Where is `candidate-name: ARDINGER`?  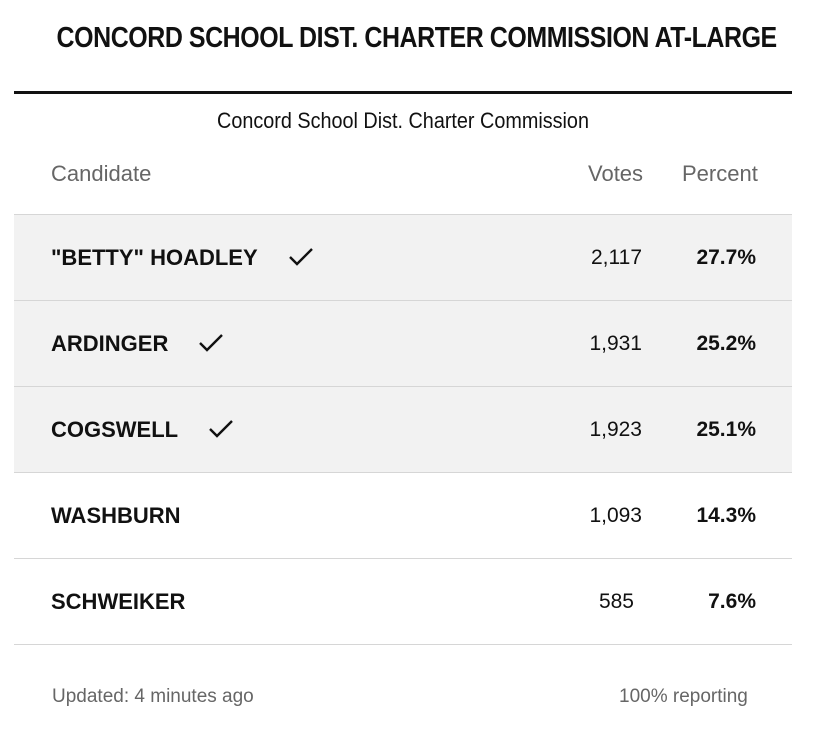 candidate-name: ARDINGER is located at coordinates (110, 343).